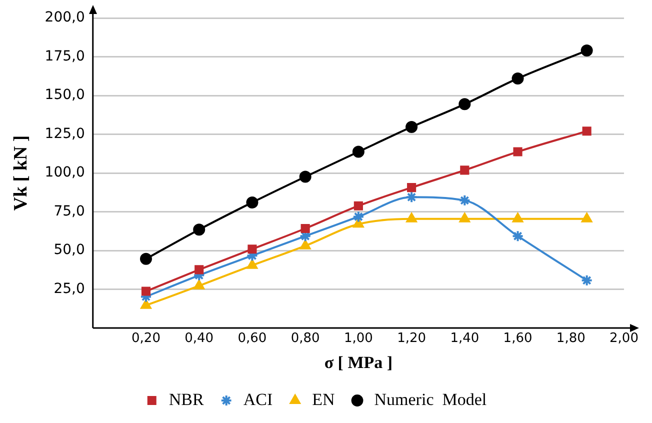 This screenshot has width=652, height=423. Describe the element at coordinates (624, 338) in the screenshot. I see `x-tick-label: 2,00` at that location.